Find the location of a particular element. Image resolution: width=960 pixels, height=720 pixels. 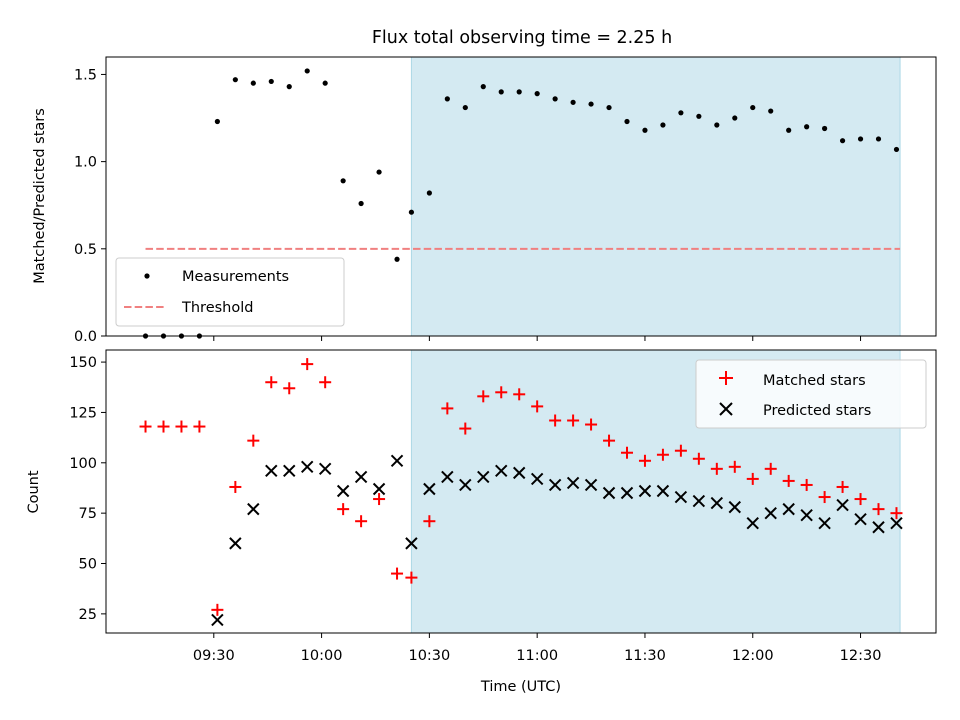

top-legend-box is located at coordinates (230, 292).